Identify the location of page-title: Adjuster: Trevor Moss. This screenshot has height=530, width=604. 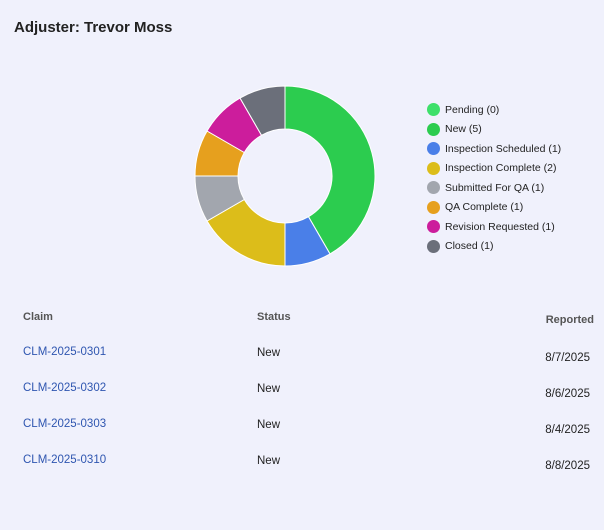
(93, 27).